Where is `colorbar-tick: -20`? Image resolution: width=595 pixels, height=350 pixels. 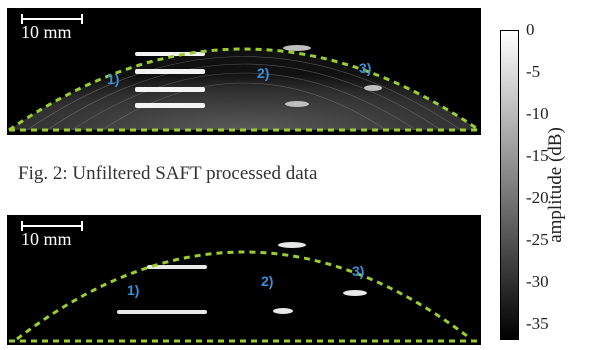
colorbar-tick: -20 is located at coordinates (537, 197).